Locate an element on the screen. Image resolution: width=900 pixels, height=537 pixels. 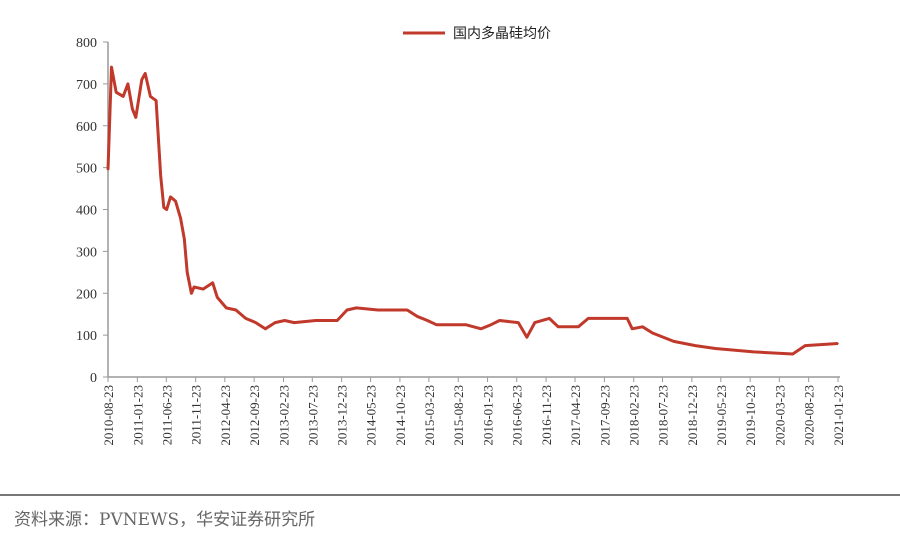
y-tick-label: 0 is located at coordinates (93, 378).